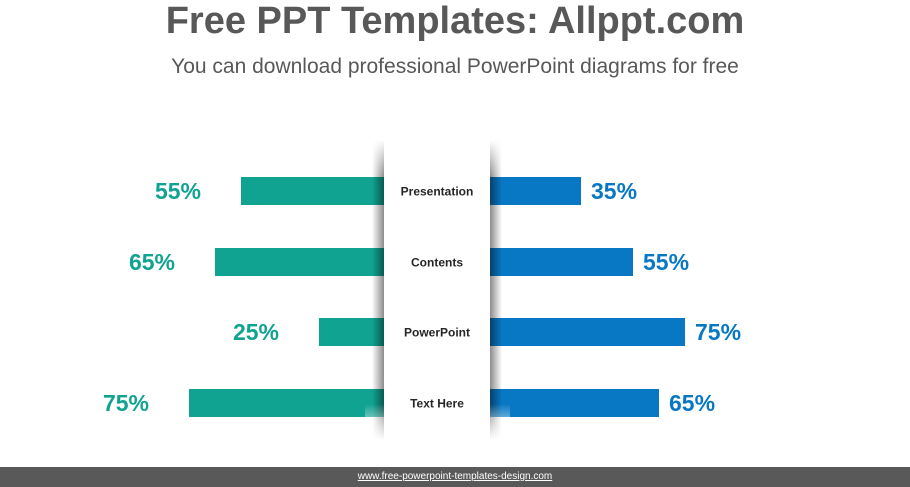 The height and width of the screenshot is (487, 910). What do you see at coordinates (437, 404) in the screenshot?
I see `category-label-3: Text Here` at bounding box center [437, 404].